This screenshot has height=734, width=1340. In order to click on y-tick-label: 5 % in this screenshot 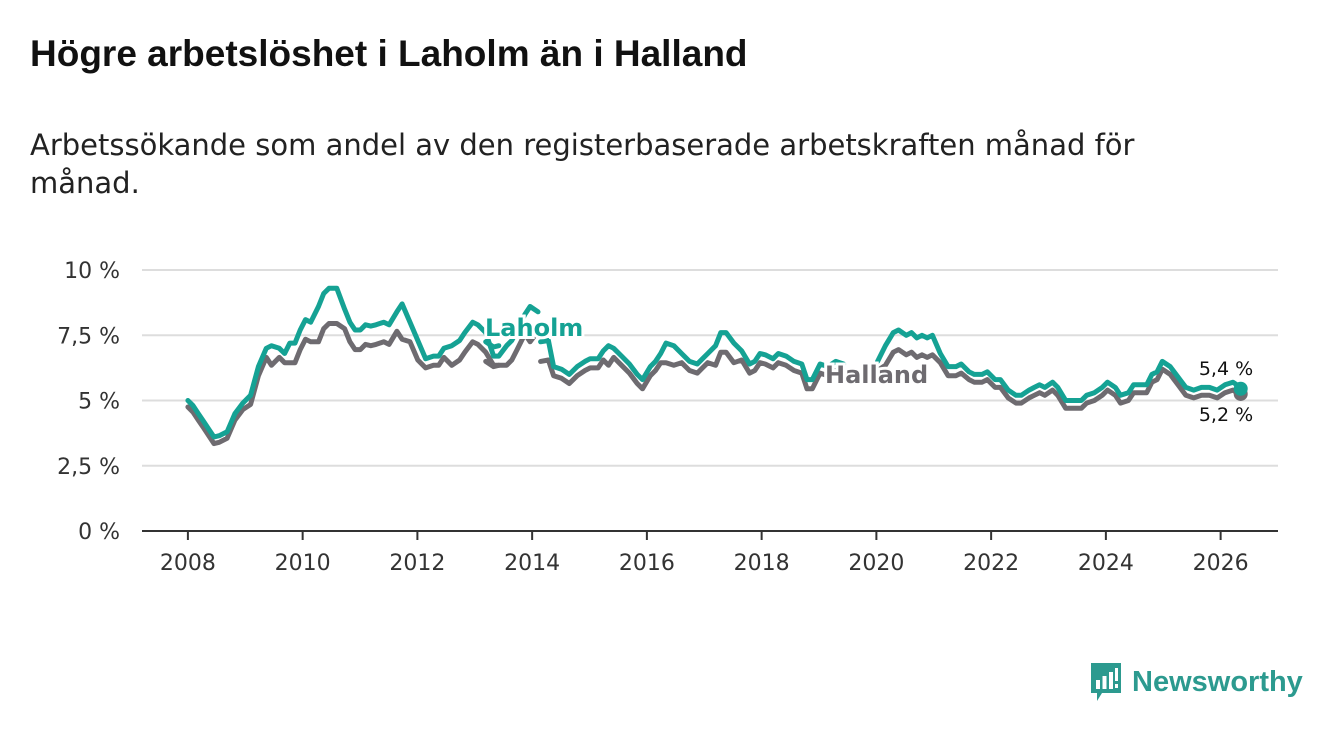, I will do `click(99, 402)`.